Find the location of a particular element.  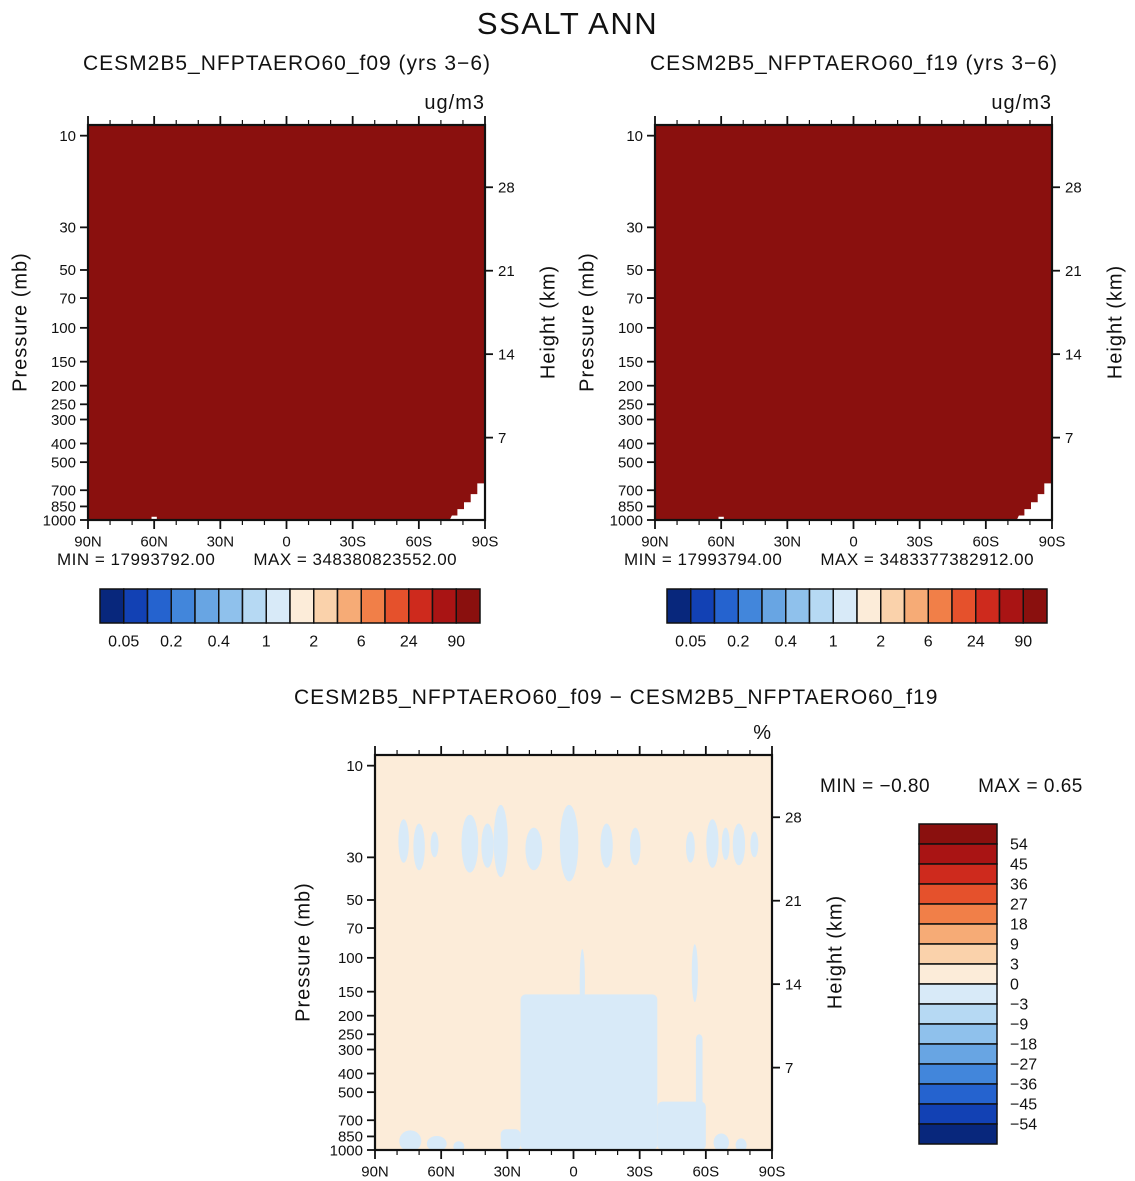

tick-label: 70 is located at coordinates (634, 298).